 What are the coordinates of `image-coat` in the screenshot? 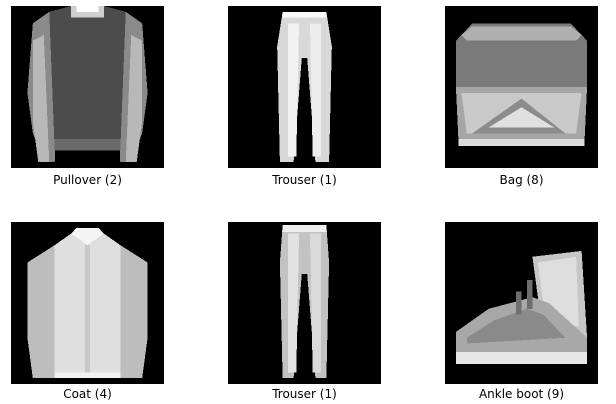 It's located at (87, 303).